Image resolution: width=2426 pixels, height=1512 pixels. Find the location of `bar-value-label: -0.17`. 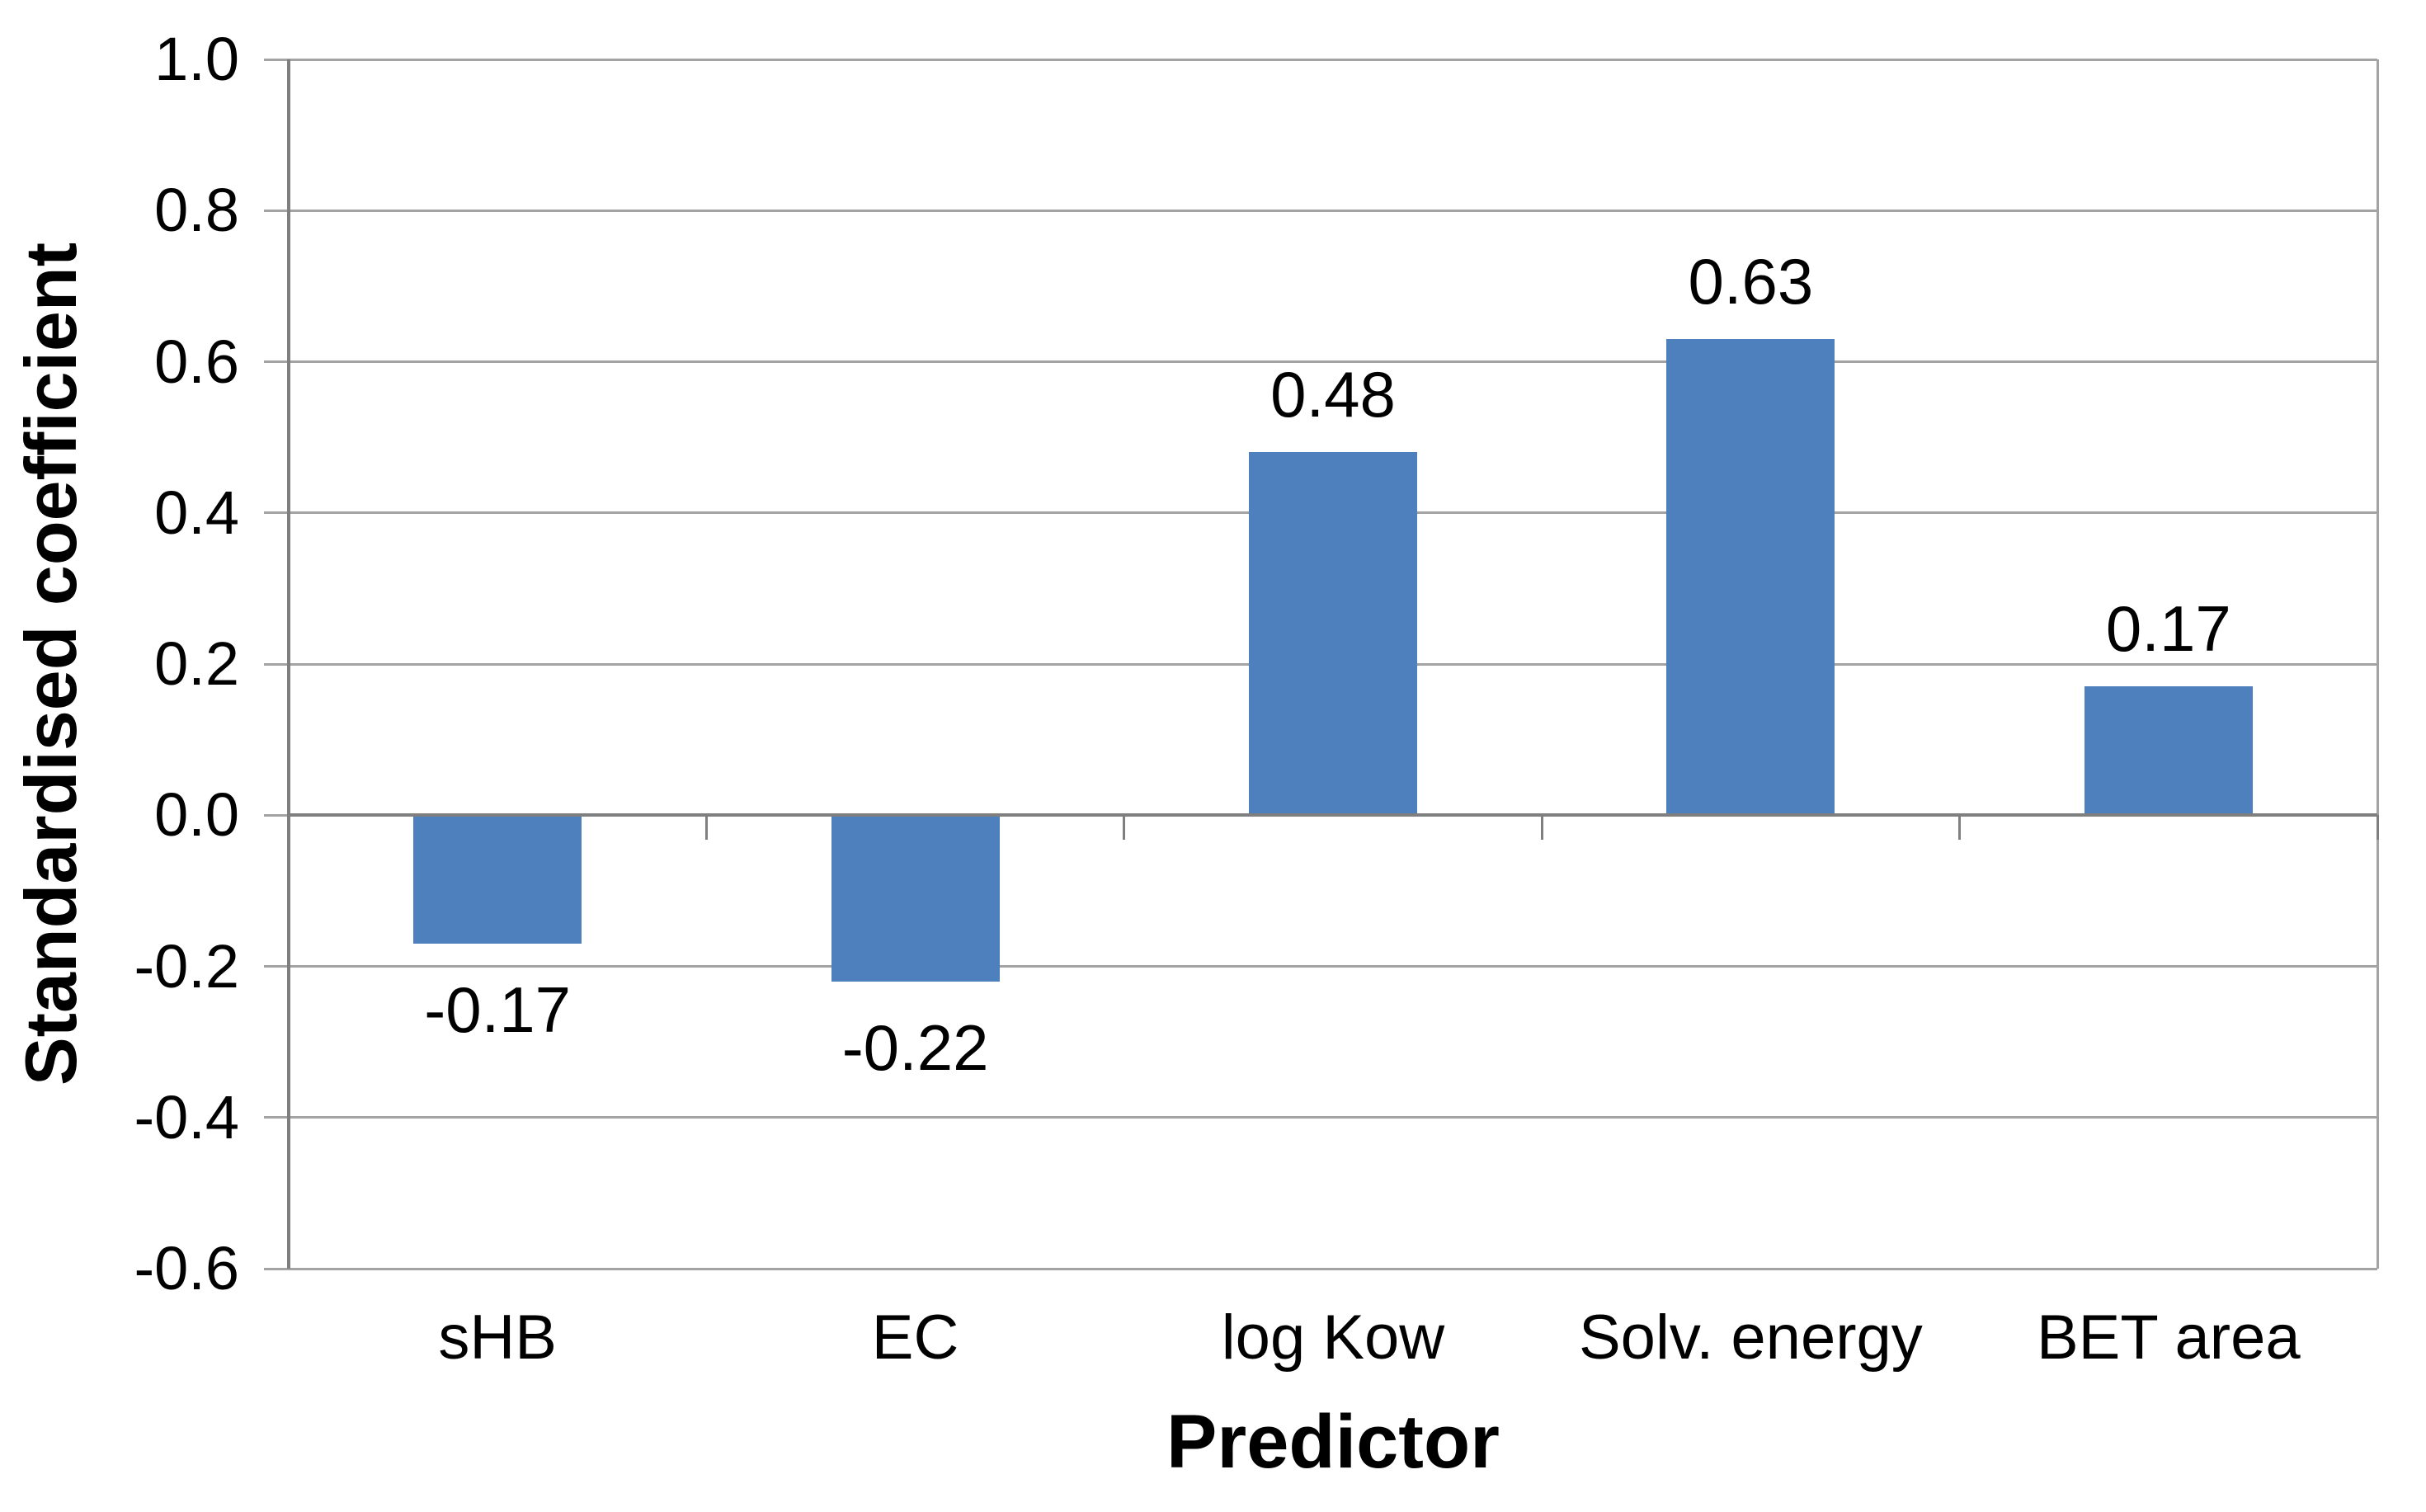

bar-value-label: -0.17 is located at coordinates (498, 1009).